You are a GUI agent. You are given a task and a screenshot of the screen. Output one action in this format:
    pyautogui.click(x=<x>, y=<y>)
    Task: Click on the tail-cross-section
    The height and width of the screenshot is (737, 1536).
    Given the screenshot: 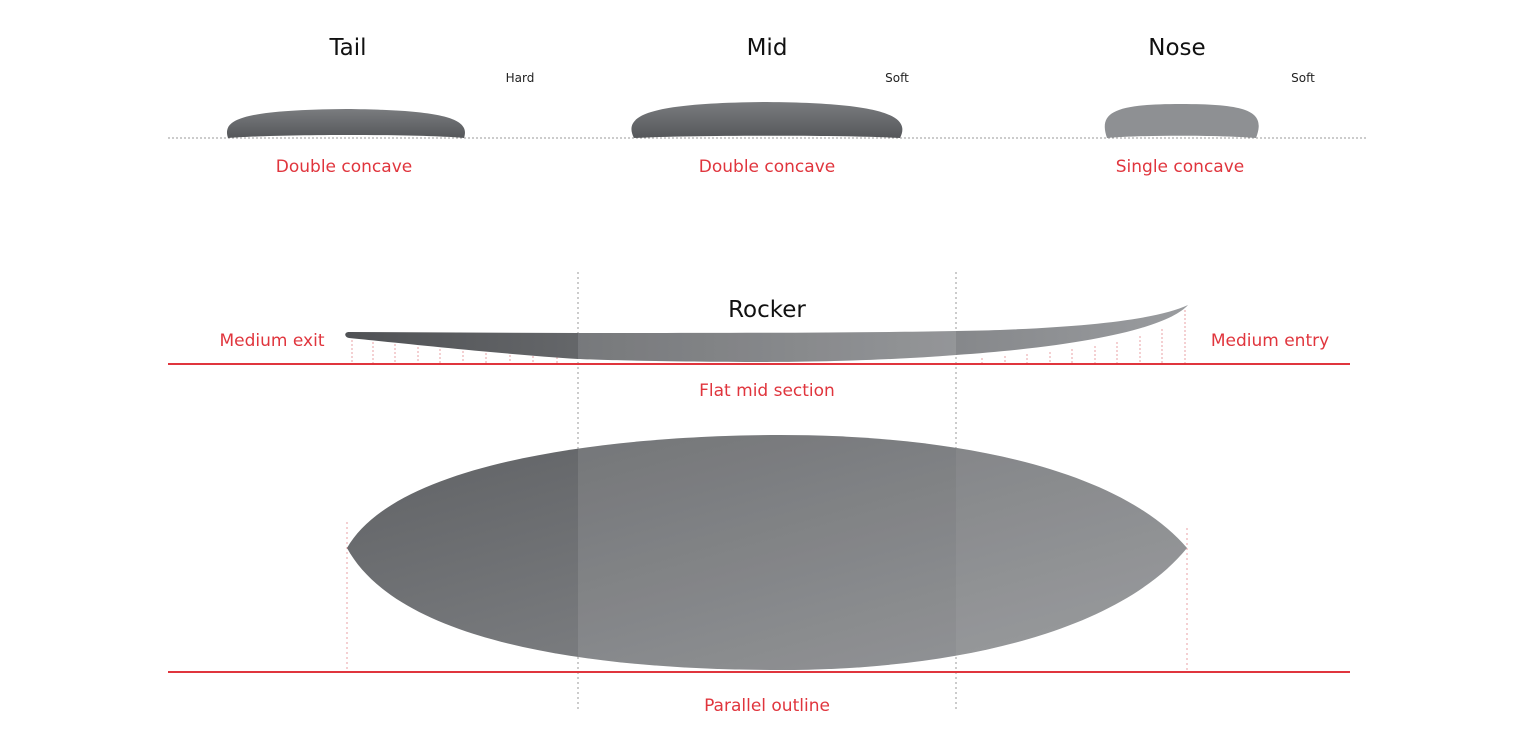 What is the action you would take?
    pyautogui.click(x=345, y=123)
    